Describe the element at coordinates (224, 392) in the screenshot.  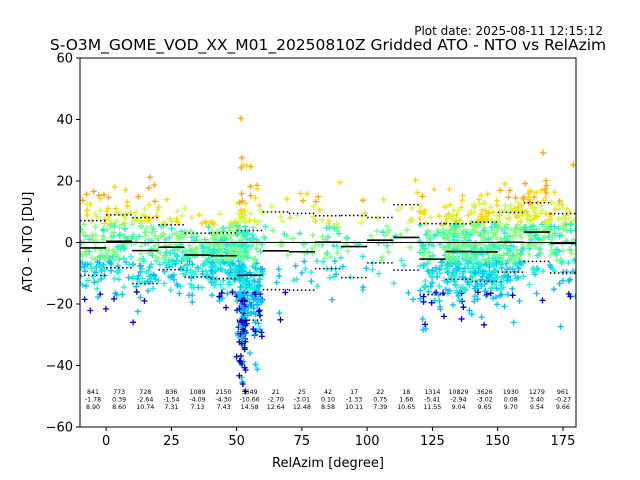
I see `bin-stat-label: 2150` at that location.